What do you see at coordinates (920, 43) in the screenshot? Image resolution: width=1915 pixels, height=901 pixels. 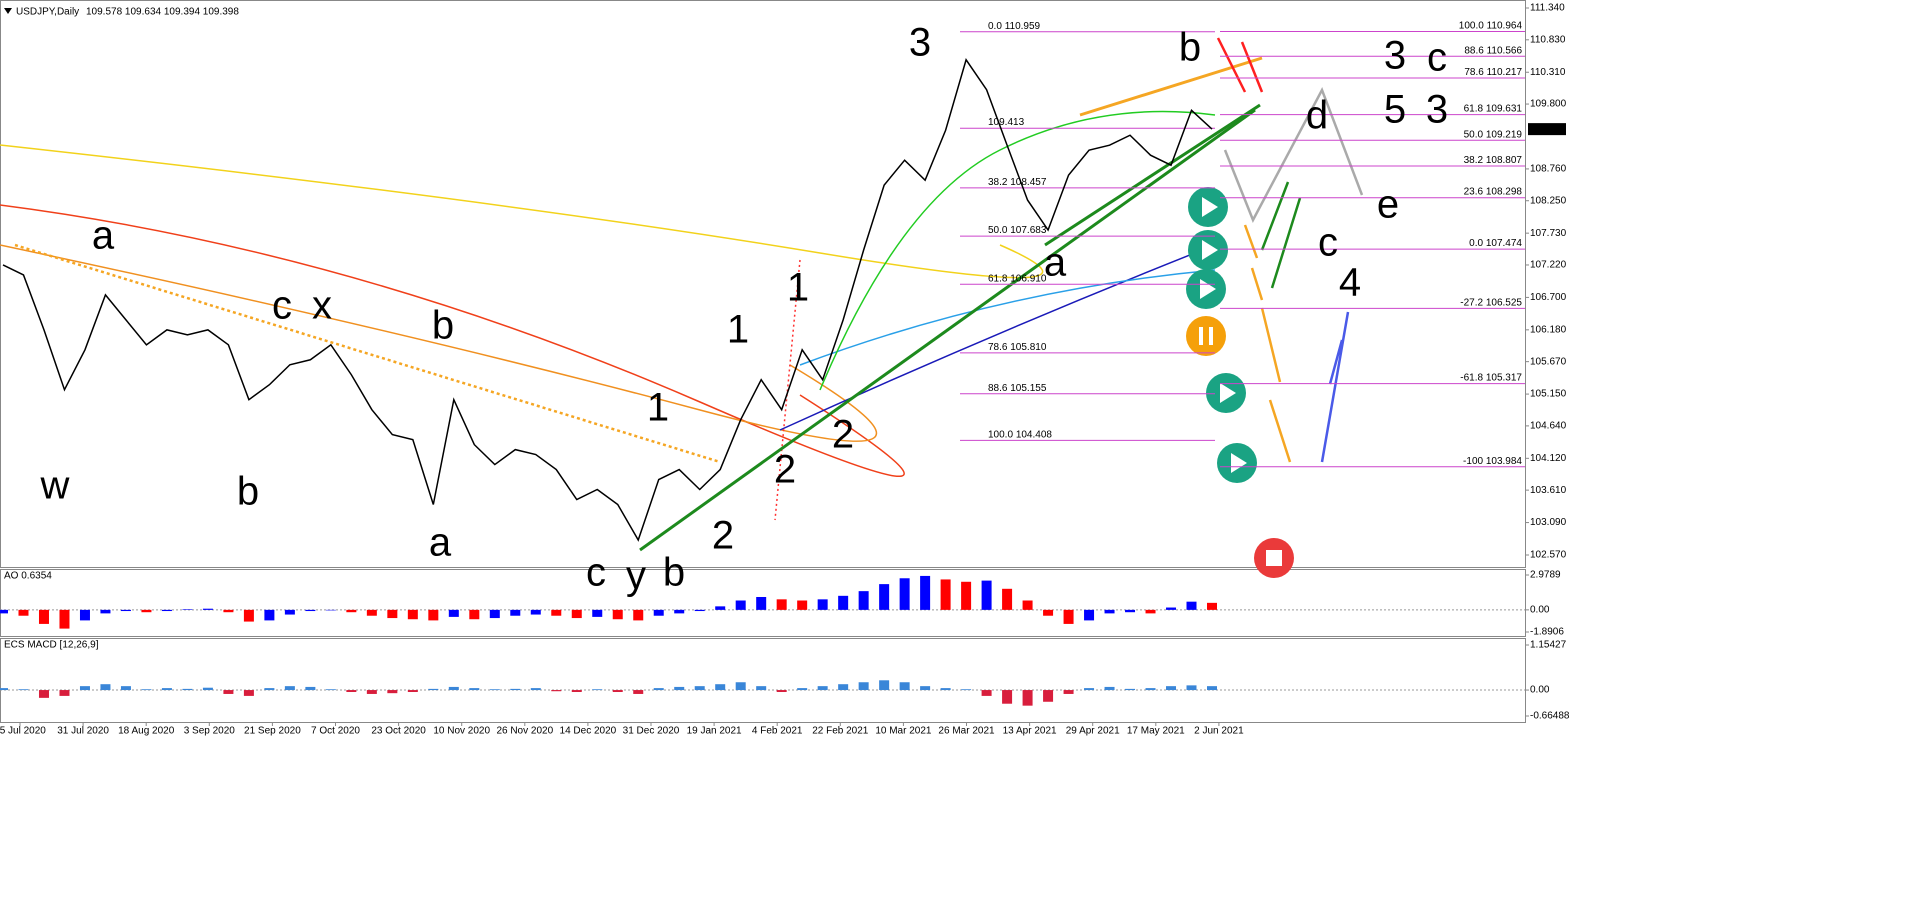 I see `wave-label: 3` at bounding box center [920, 43].